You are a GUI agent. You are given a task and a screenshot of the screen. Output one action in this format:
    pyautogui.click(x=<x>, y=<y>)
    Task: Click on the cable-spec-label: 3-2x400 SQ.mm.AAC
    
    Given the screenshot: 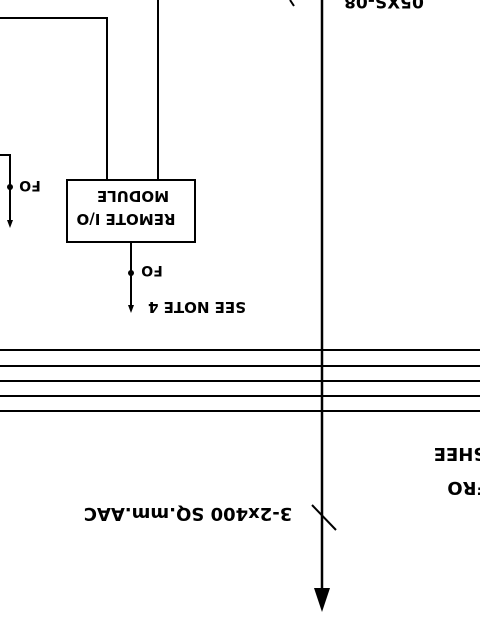 What is the action you would take?
    pyautogui.click(x=188, y=513)
    